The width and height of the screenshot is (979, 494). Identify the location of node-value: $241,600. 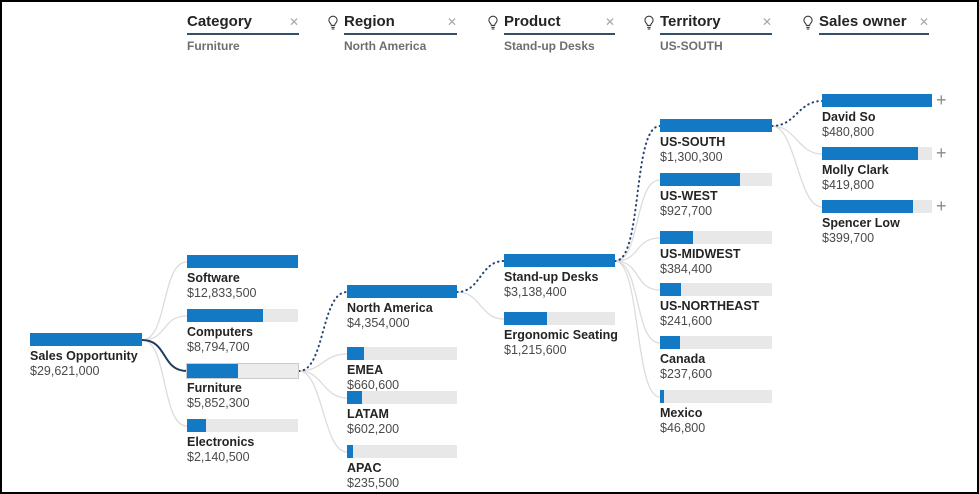
(686, 321).